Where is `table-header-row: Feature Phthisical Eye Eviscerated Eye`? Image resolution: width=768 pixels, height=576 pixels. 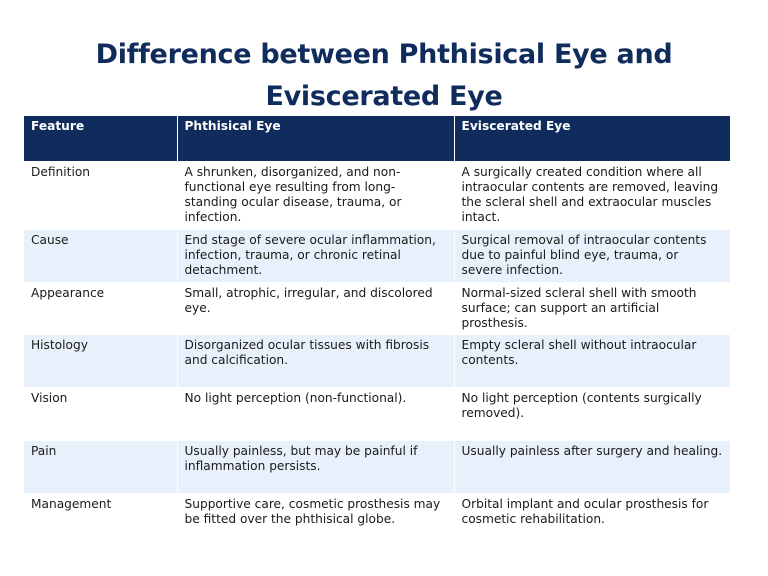 table-header-row: Feature Phthisical Eye Eviscerated Eye is located at coordinates (377, 138).